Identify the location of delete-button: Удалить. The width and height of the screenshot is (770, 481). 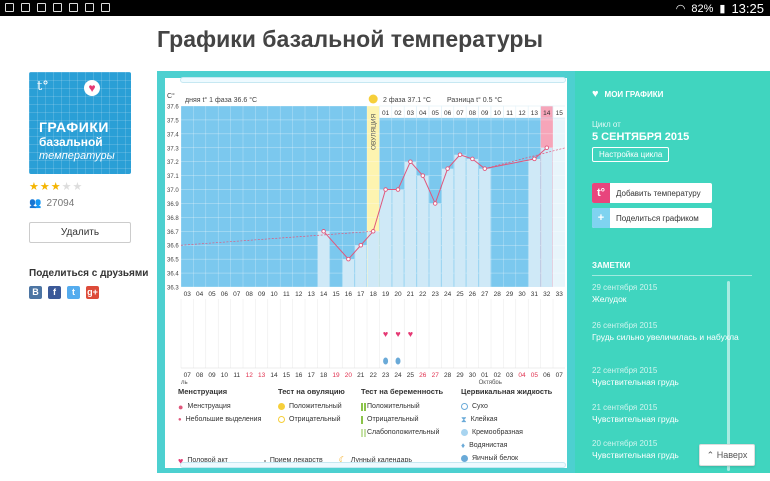
(80, 232).